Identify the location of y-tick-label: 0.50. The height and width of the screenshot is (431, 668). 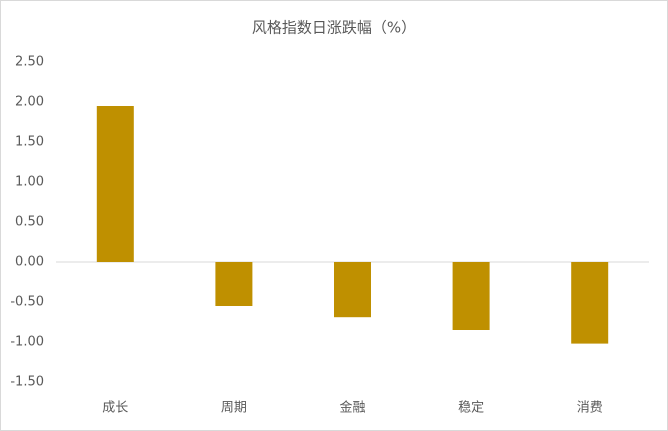
(29, 222).